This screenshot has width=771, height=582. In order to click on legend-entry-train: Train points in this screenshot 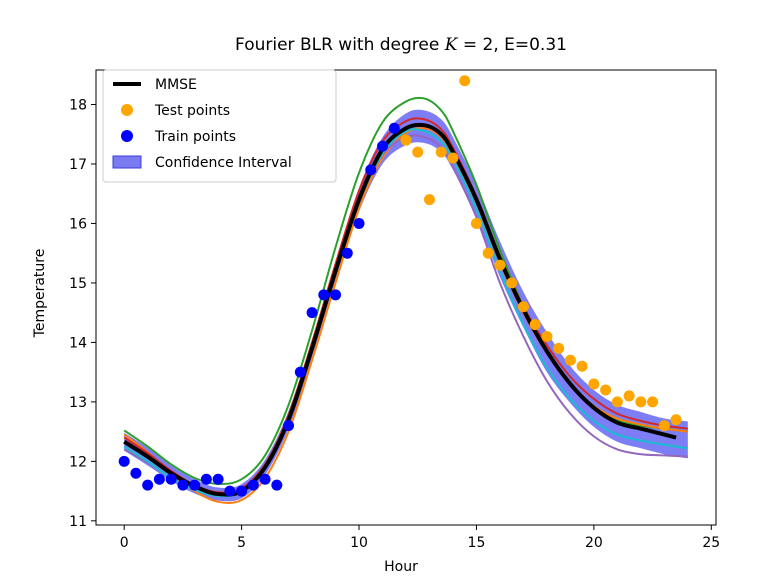, I will do `click(178, 137)`.